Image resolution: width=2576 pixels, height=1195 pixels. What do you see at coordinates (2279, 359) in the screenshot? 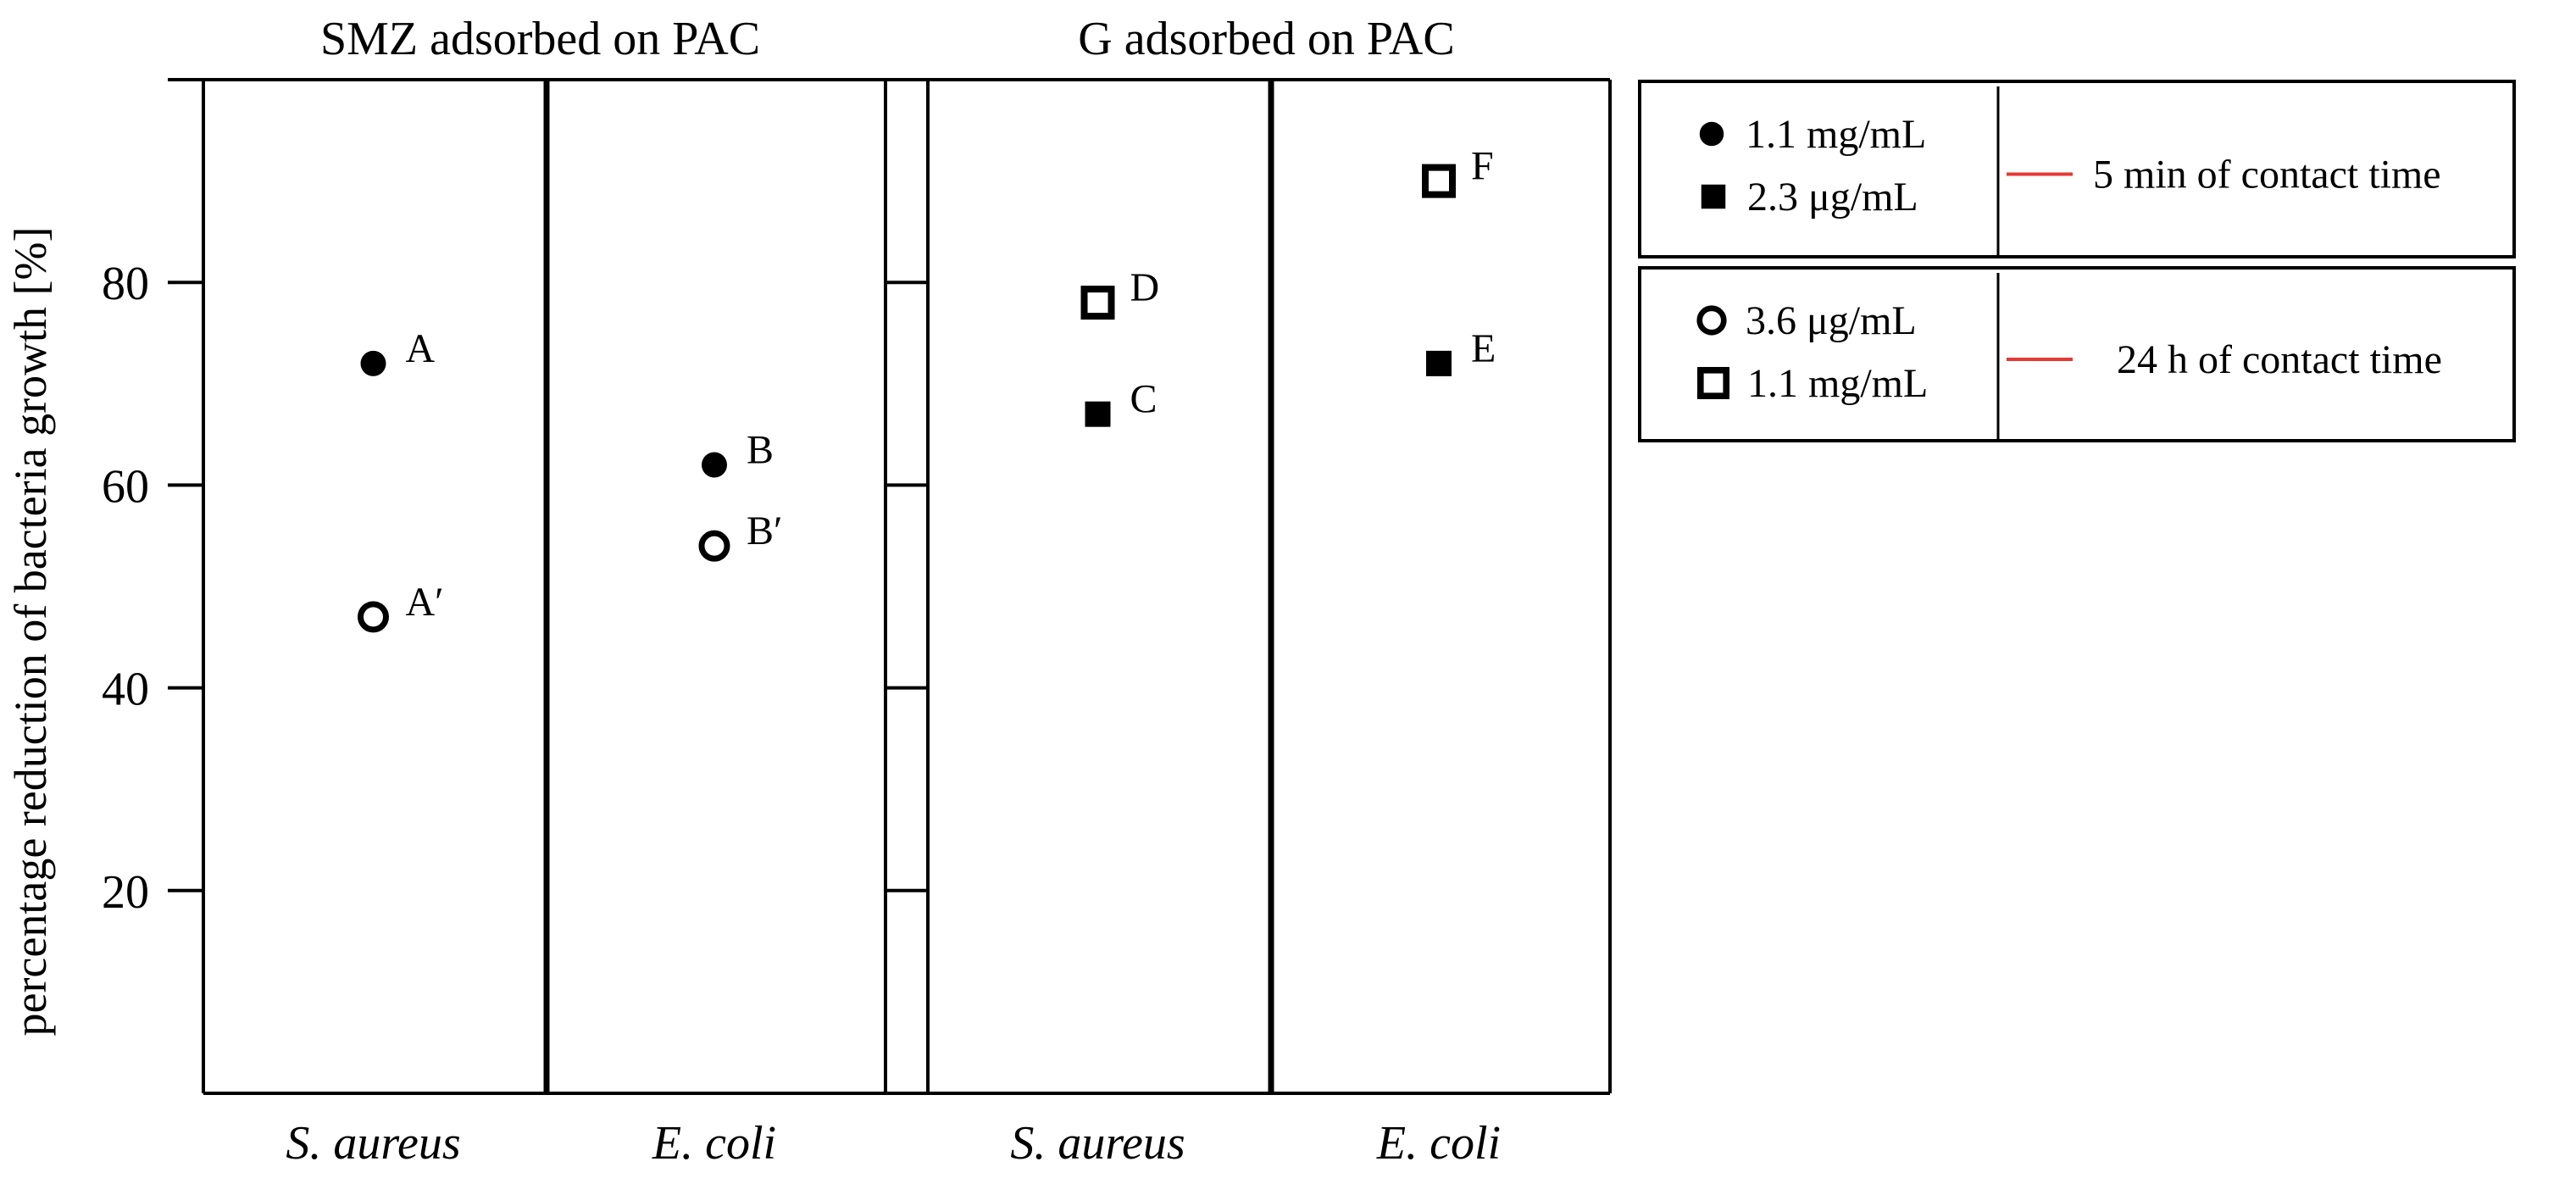
I see `legend-description: 24 h of contact time` at bounding box center [2279, 359].